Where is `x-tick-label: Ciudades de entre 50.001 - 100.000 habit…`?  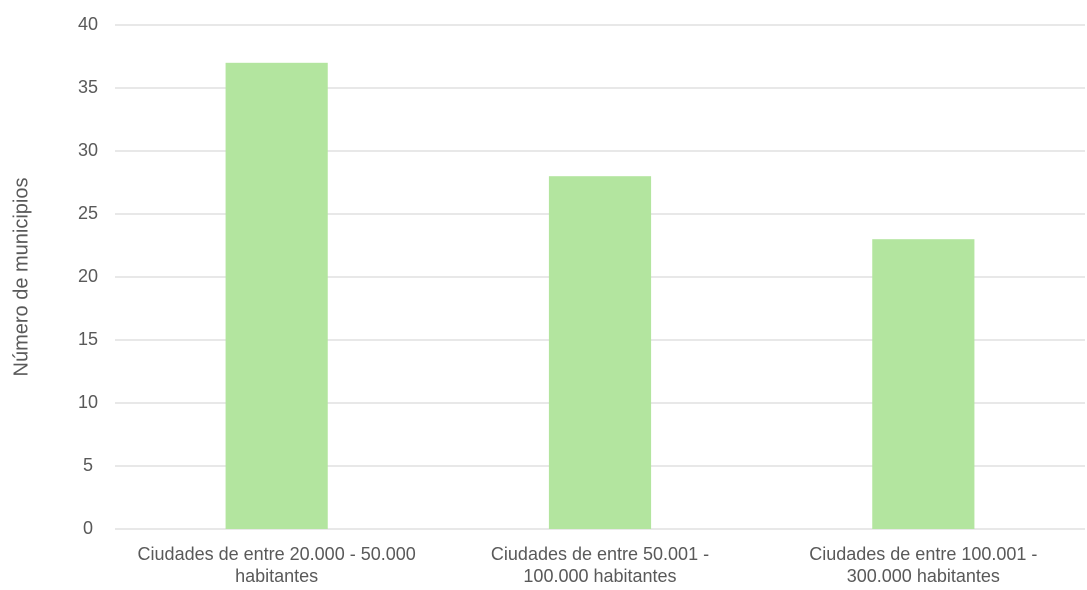
x-tick-label: Ciudades de entre 50.001 - 100.000 habit… is located at coordinates (600, 565).